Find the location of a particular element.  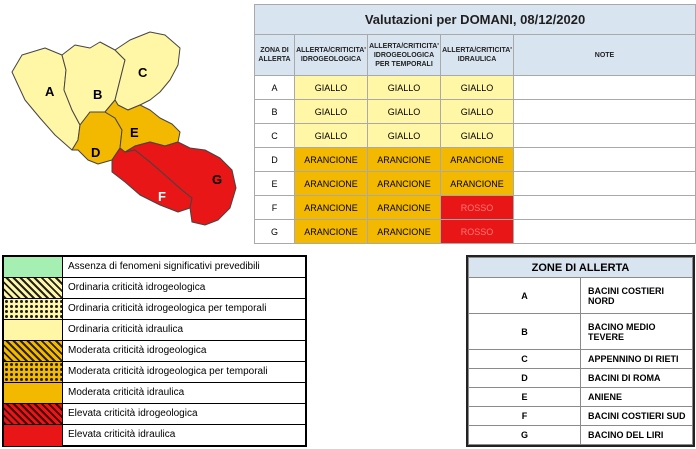

legend-item: Ordinaria criticità idraulica is located at coordinates (154, 330).